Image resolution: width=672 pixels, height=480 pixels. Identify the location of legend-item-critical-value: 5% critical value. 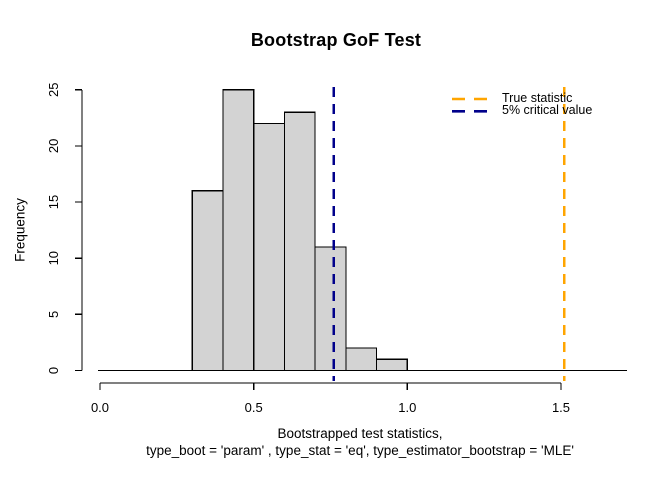
(547, 110).